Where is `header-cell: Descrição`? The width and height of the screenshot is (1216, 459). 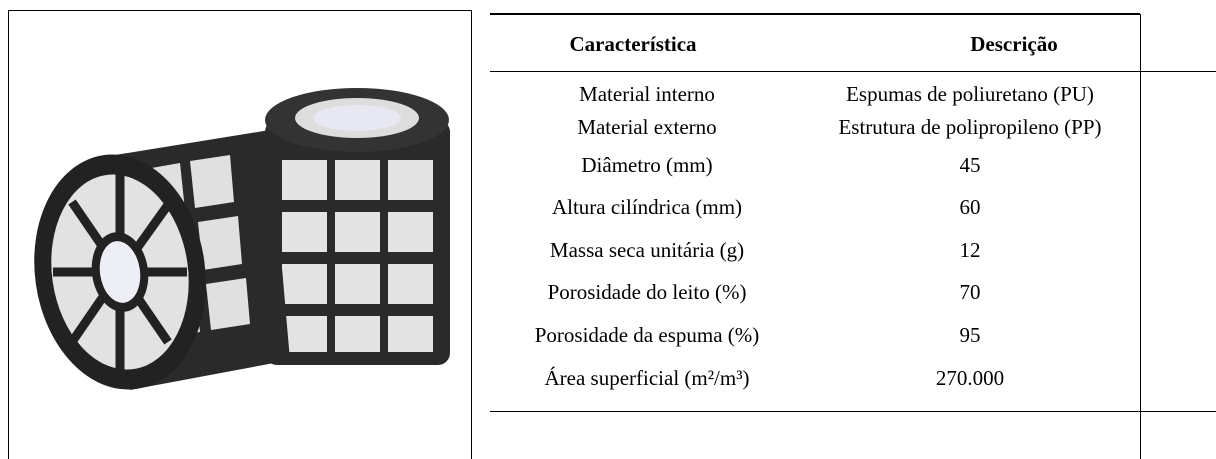 header-cell: Descrição is located at coordinates (1014, 44).